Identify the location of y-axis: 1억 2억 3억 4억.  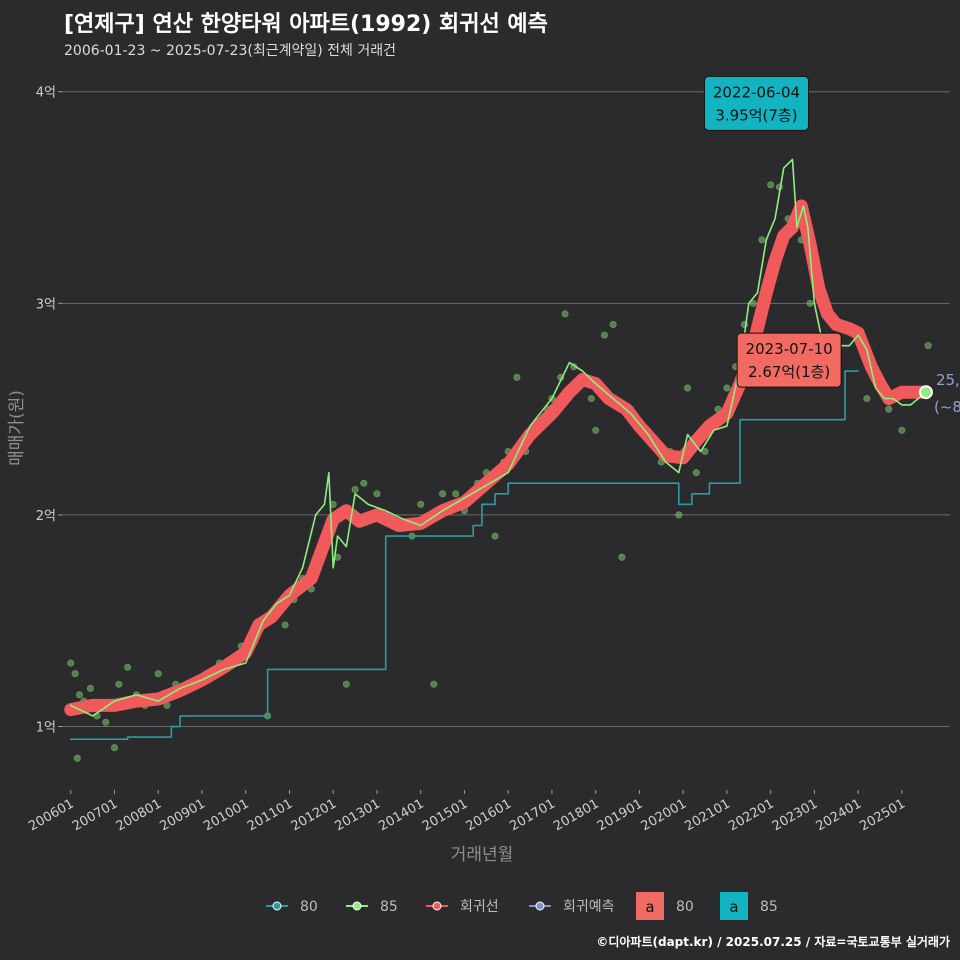
(49, 411).